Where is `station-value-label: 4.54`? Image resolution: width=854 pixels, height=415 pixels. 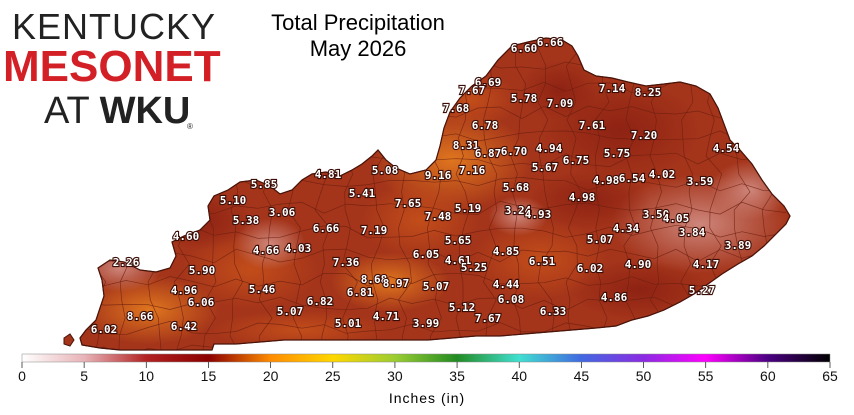 station-value-label: 4.54 is located at coordinates (726, 148).